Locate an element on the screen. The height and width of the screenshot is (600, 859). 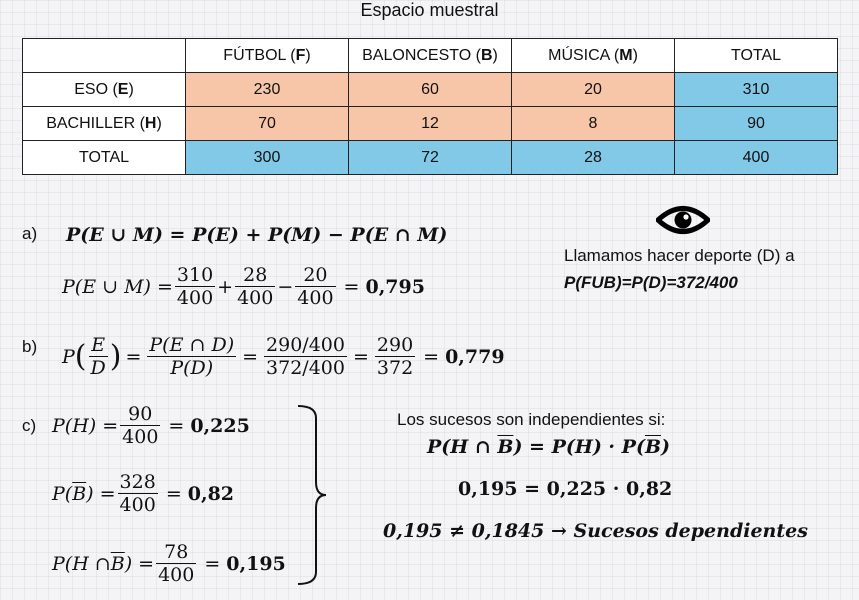
eye-icon is located at coordinates (683, 222).